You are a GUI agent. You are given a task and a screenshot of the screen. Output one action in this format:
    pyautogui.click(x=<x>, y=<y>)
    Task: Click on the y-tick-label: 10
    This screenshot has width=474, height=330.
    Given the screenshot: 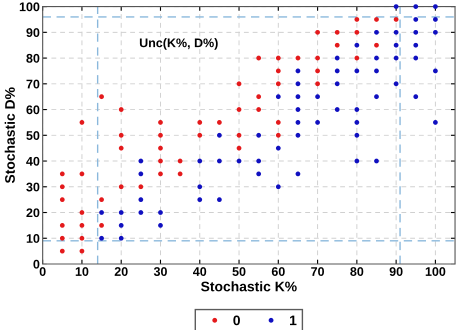 What is the action you would take?
    pyautogui.click(x=33, y=238)
    